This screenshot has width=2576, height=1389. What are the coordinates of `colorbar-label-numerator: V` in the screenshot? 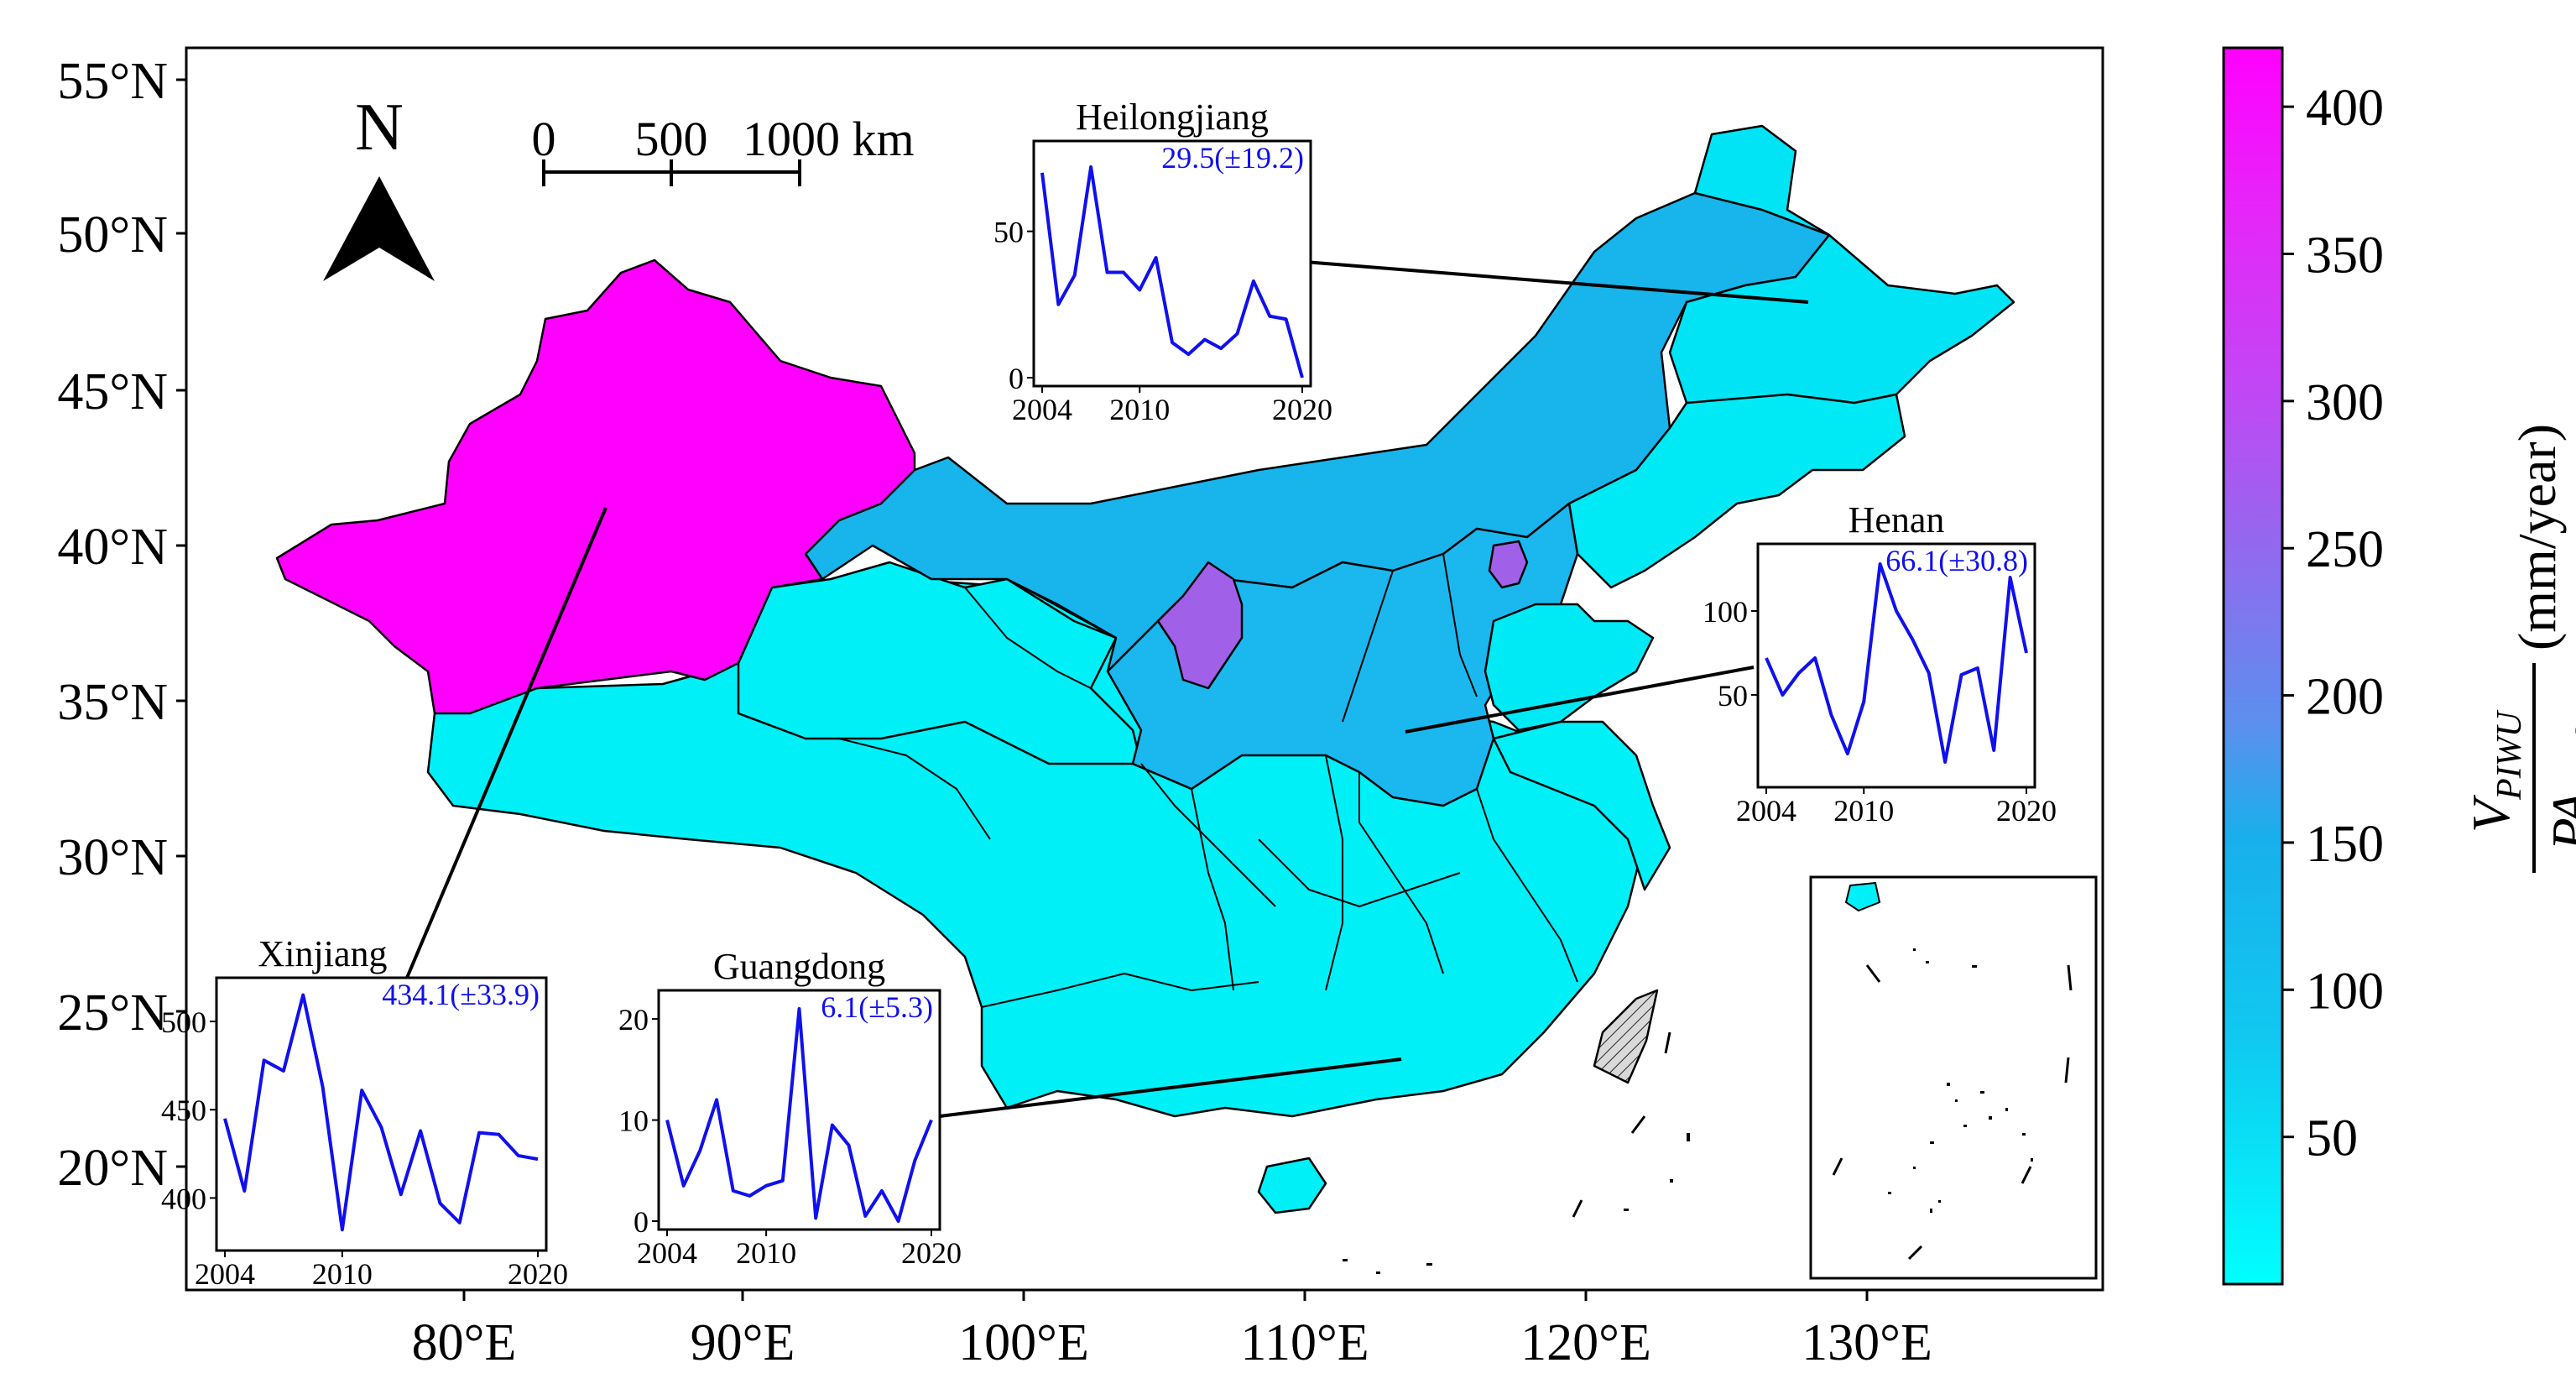 It's located at (2491, 813).